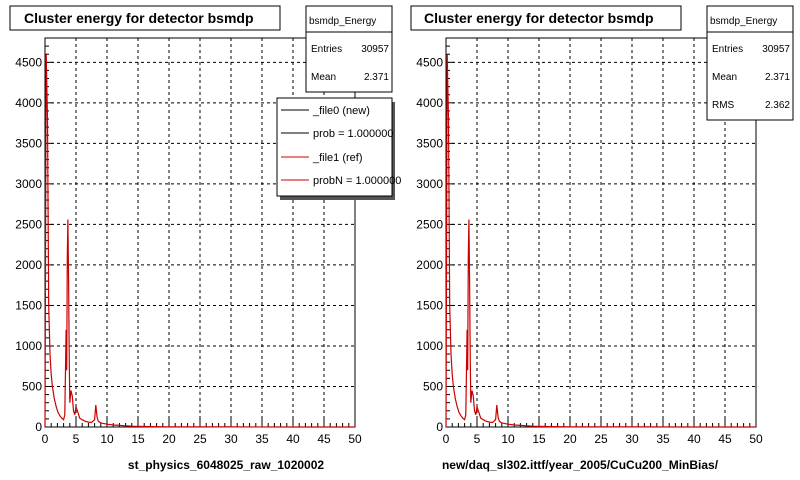 The height and width of the screenshot is (480, 800). What do you see at coordinates (38, 427) in the screenshot?
I see `left-y-tick-label-0: 0` at bounding box center [38, 427].